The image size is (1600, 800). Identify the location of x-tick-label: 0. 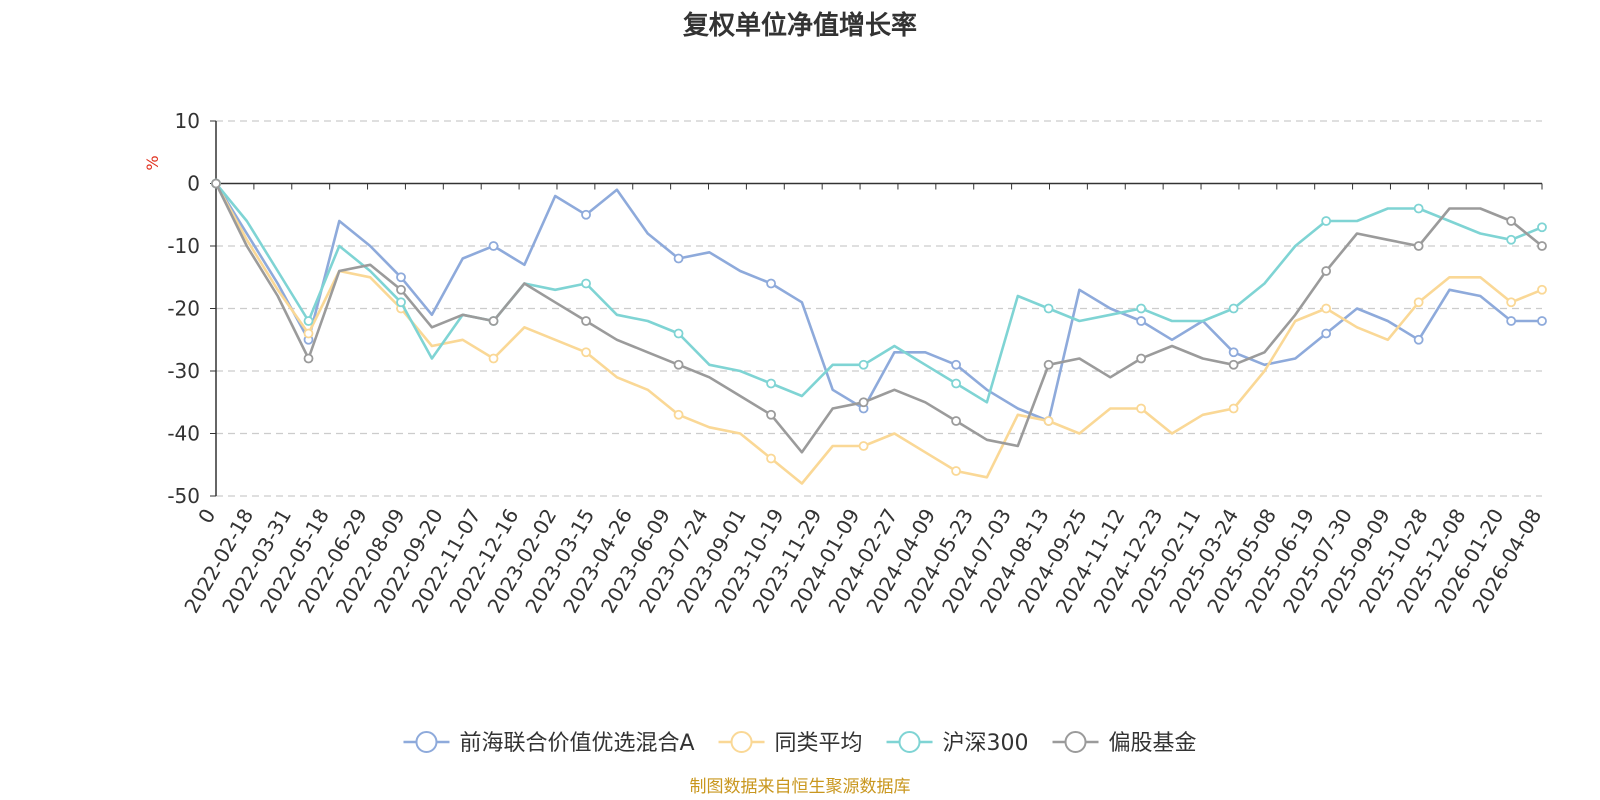
(206, 516).